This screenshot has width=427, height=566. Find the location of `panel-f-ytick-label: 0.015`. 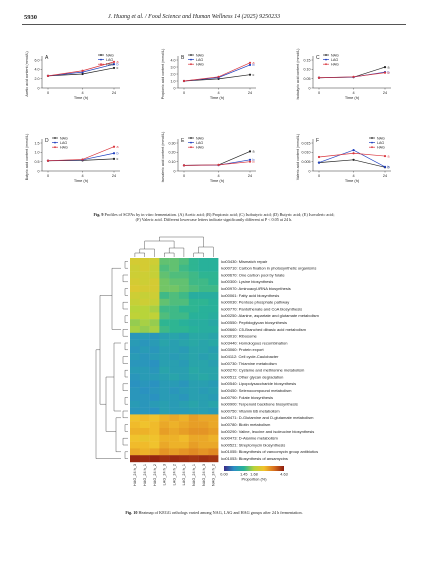

panel-f-ytick-label: 0.015 is located at coordinates (306, 143).